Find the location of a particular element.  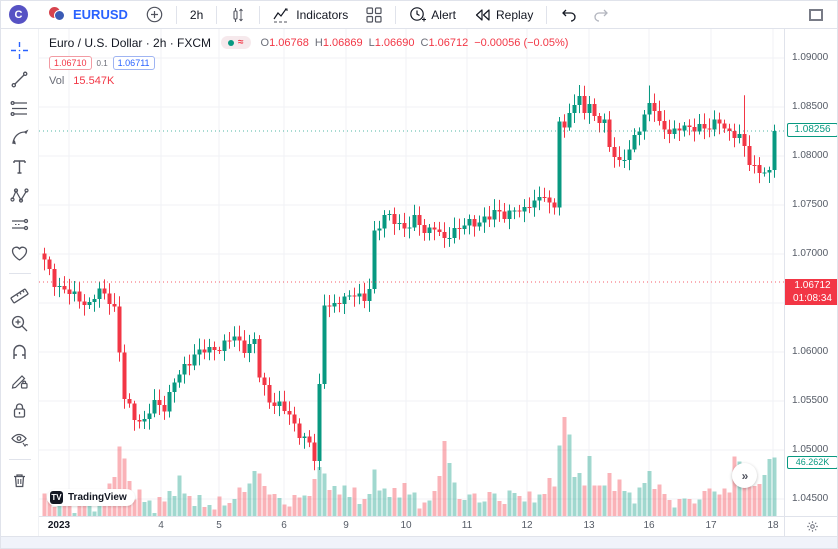

tradingview-logo-icon: TV is located at coordinates (56, 497).